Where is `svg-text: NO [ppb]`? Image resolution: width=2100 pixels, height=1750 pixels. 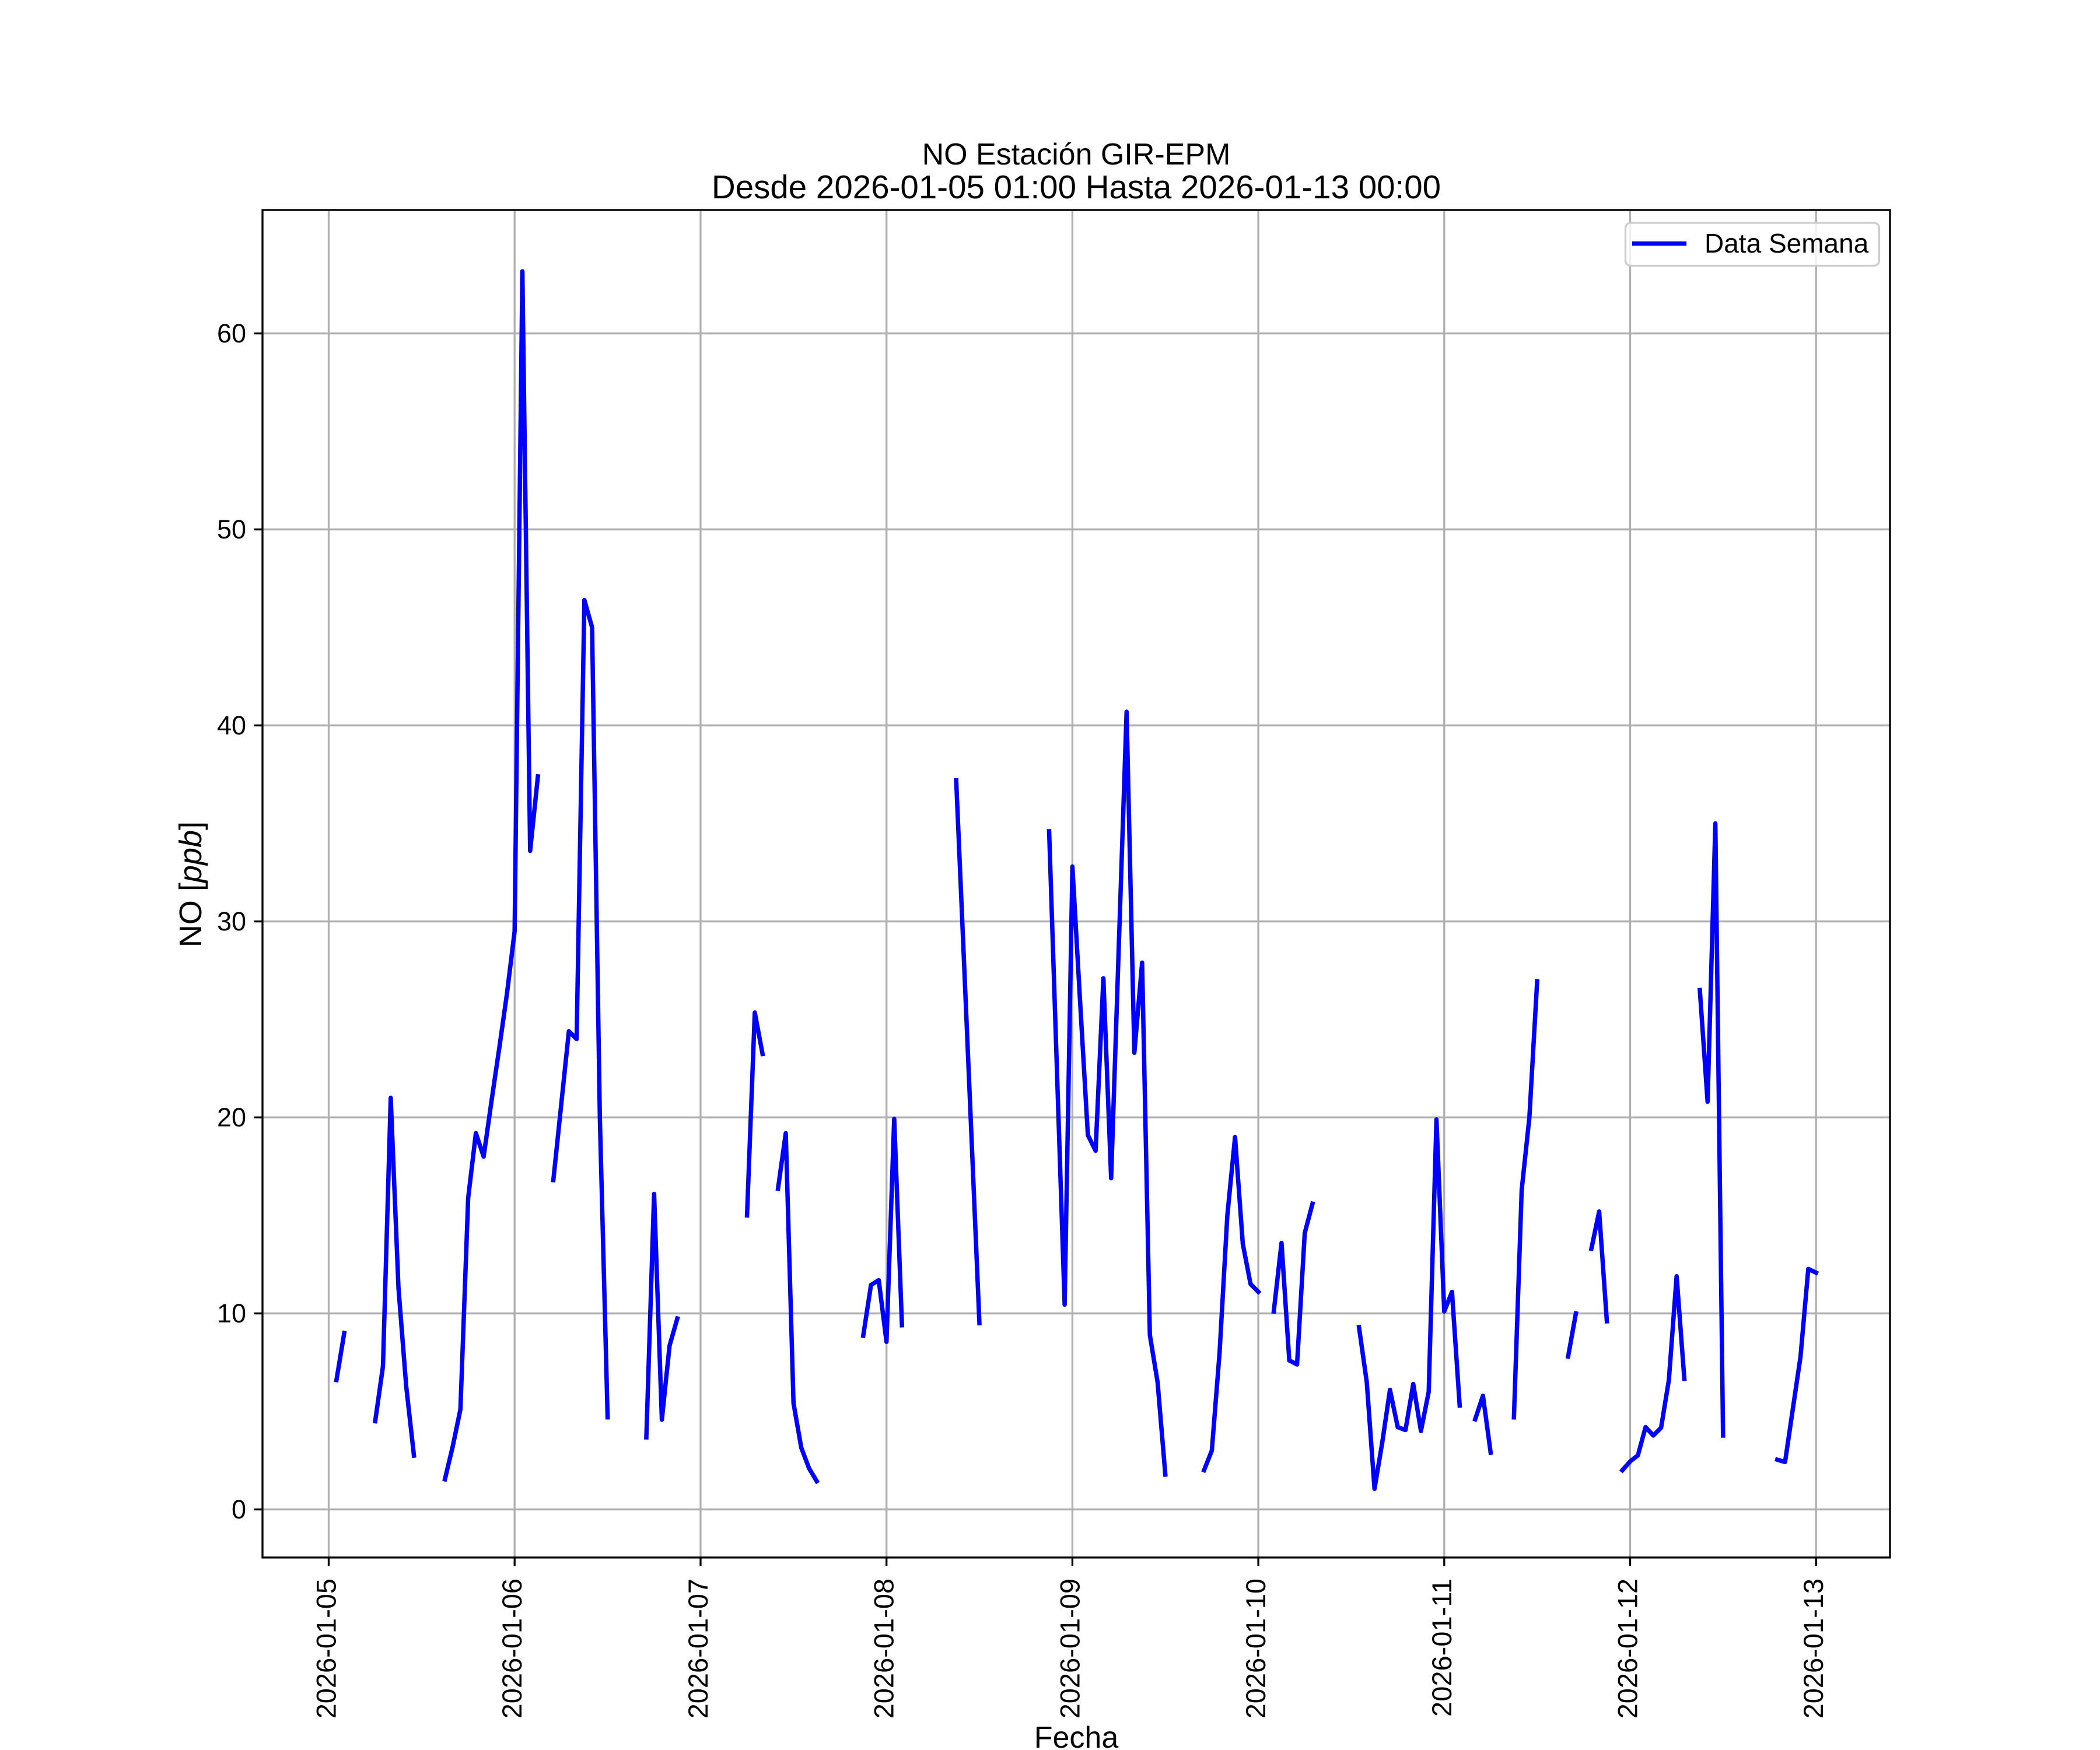
svg-text: NO [ppb] is located at coordinates (190, 884).